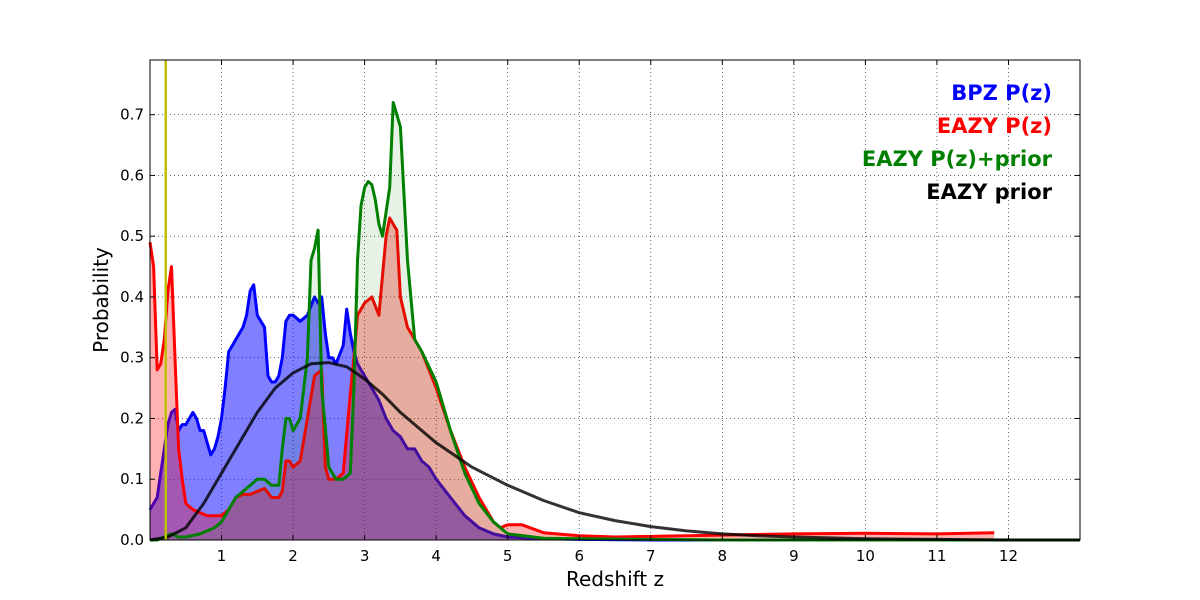  I want to click on y-tick-label: 0.0, so click(132, 540).